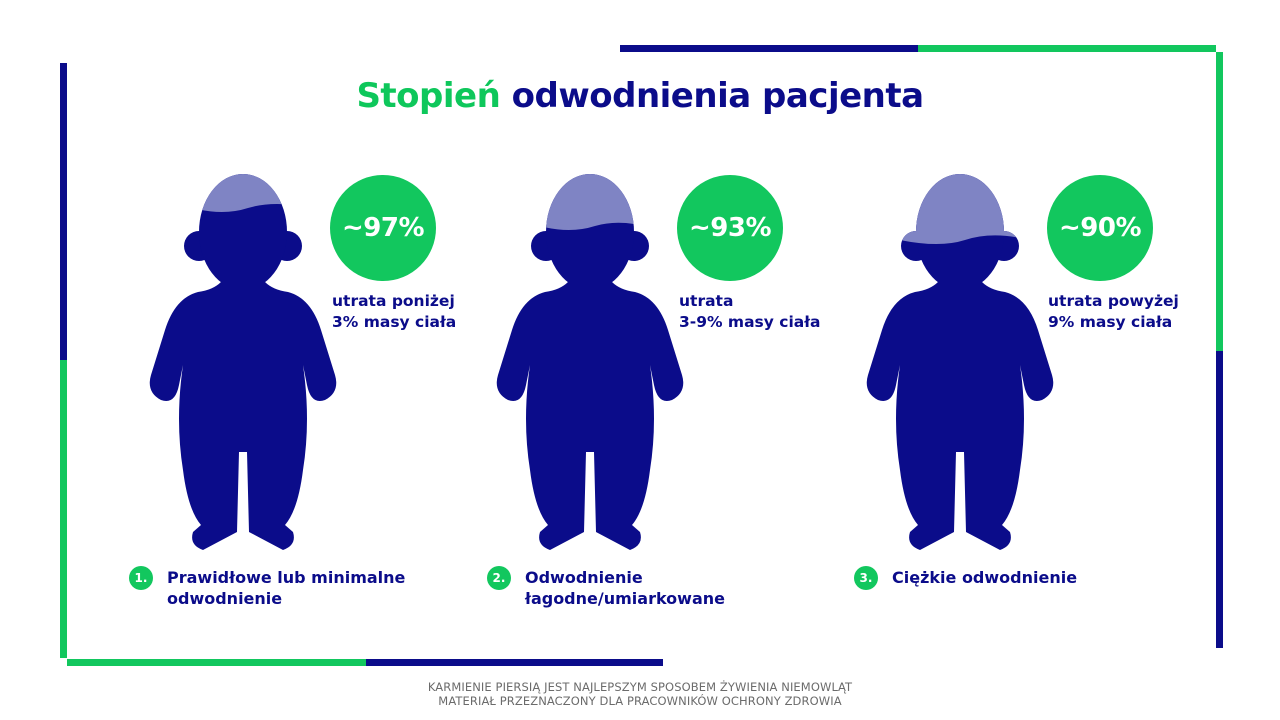  Describe the element at coordinates (730, 228) in the screenshot. I see `percent-badge-2: ~93%` at that location.